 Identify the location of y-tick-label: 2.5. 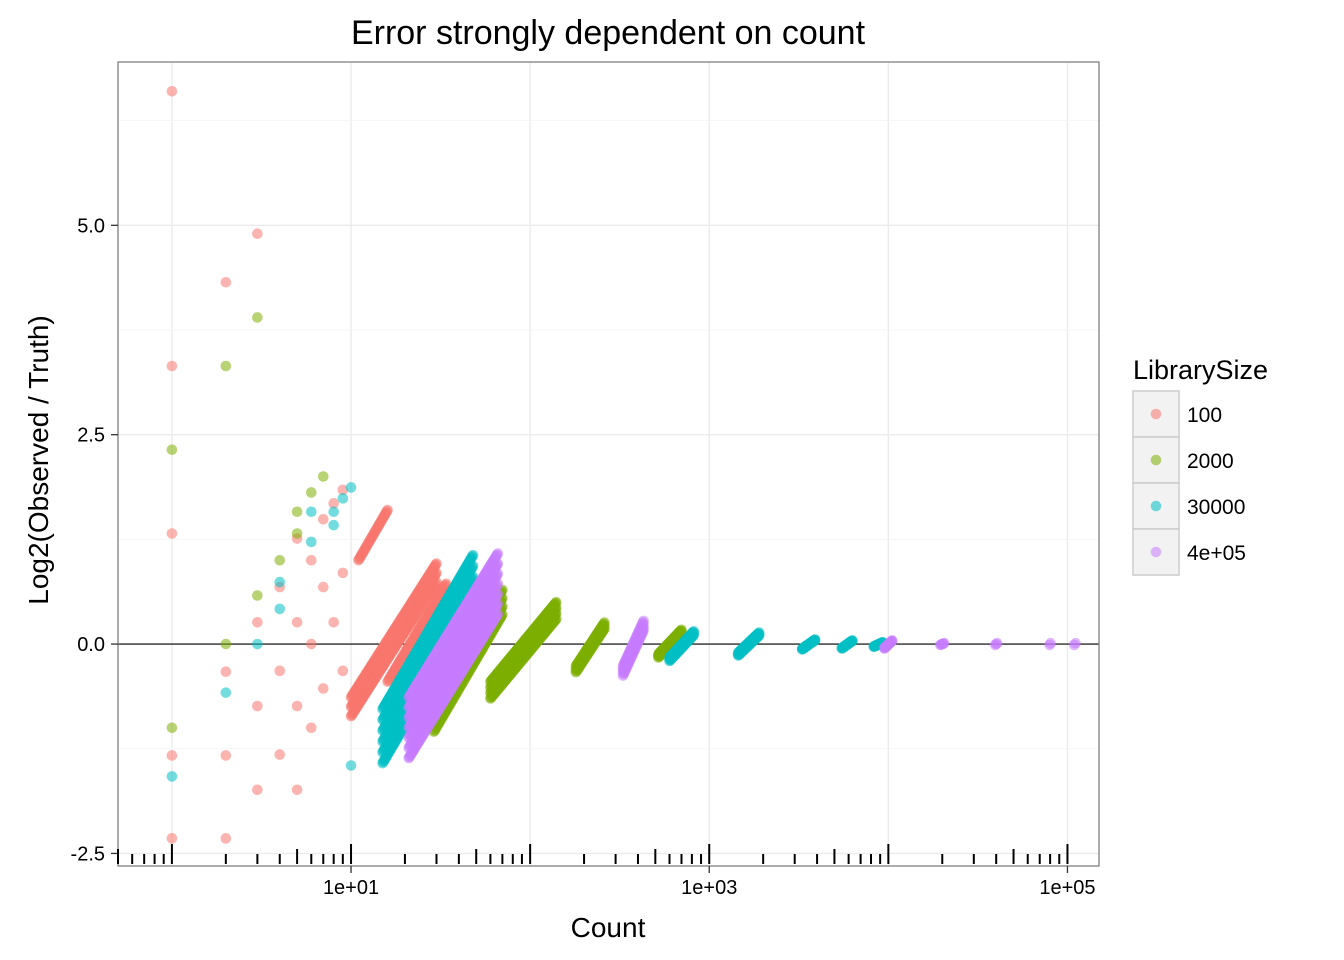
(91, 436).